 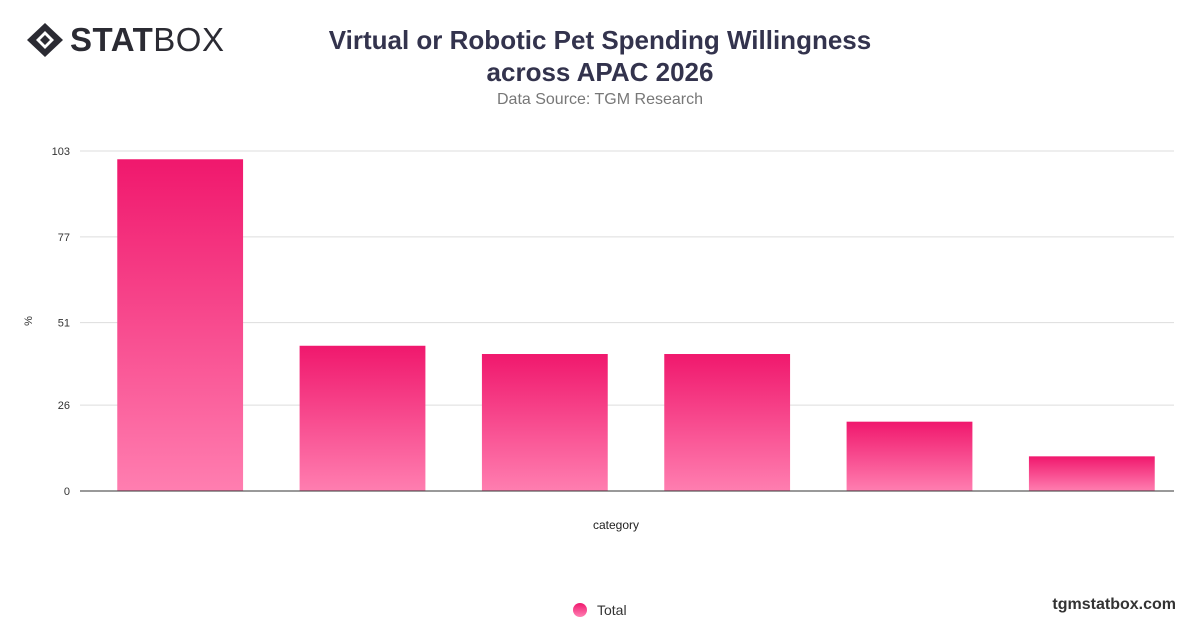 What do you see at coordinates (29, 321) in the screenshot?
I see `y-axis-label: %` at bounding box center [29, 321].